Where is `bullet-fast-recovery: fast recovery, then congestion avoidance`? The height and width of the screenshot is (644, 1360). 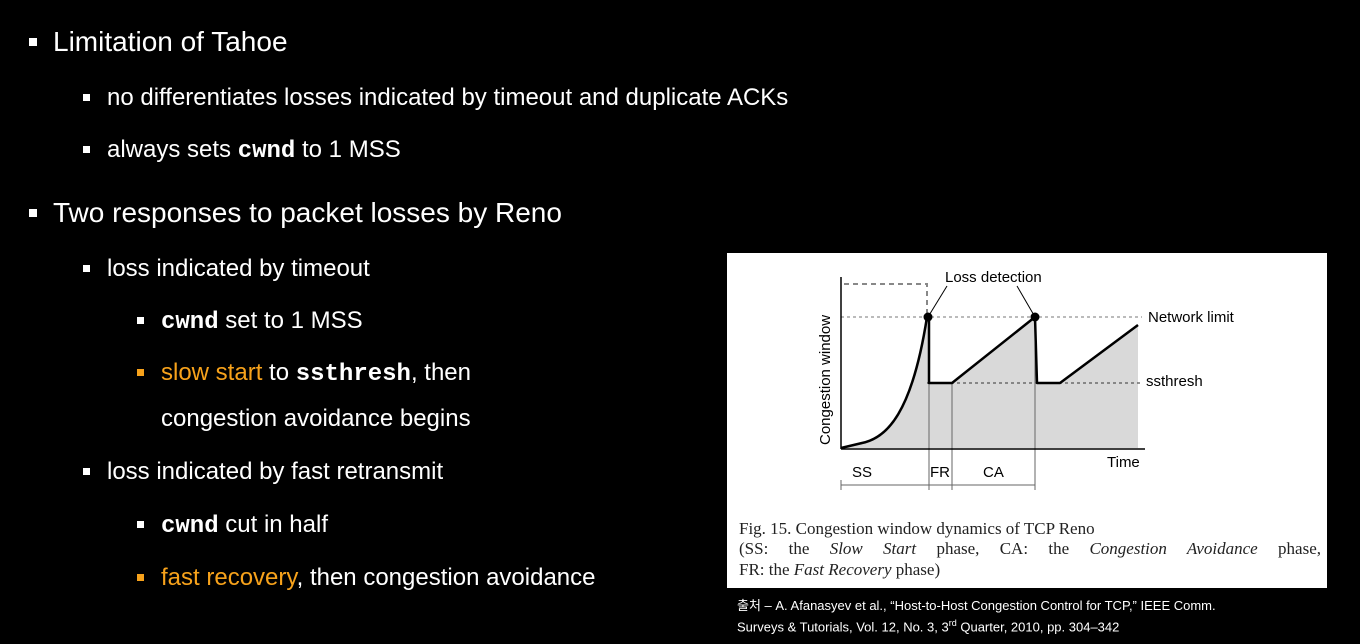 bullet-fast-recovery: fast recovery, then congestion avoidance is located at coordinates (366, 577).